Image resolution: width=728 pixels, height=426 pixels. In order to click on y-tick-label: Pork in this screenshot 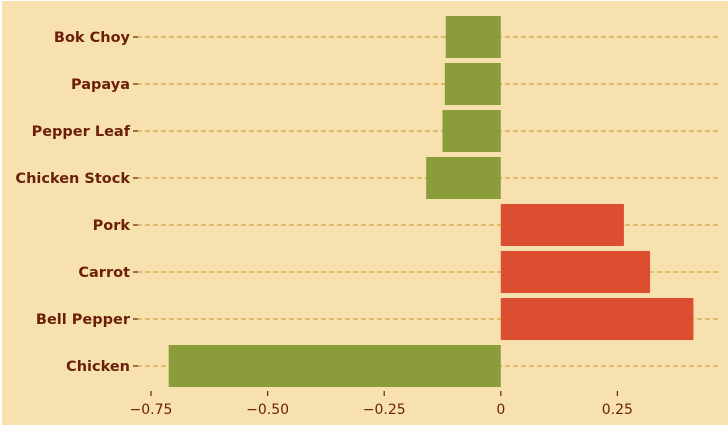, I will do `click(112, 226)`.